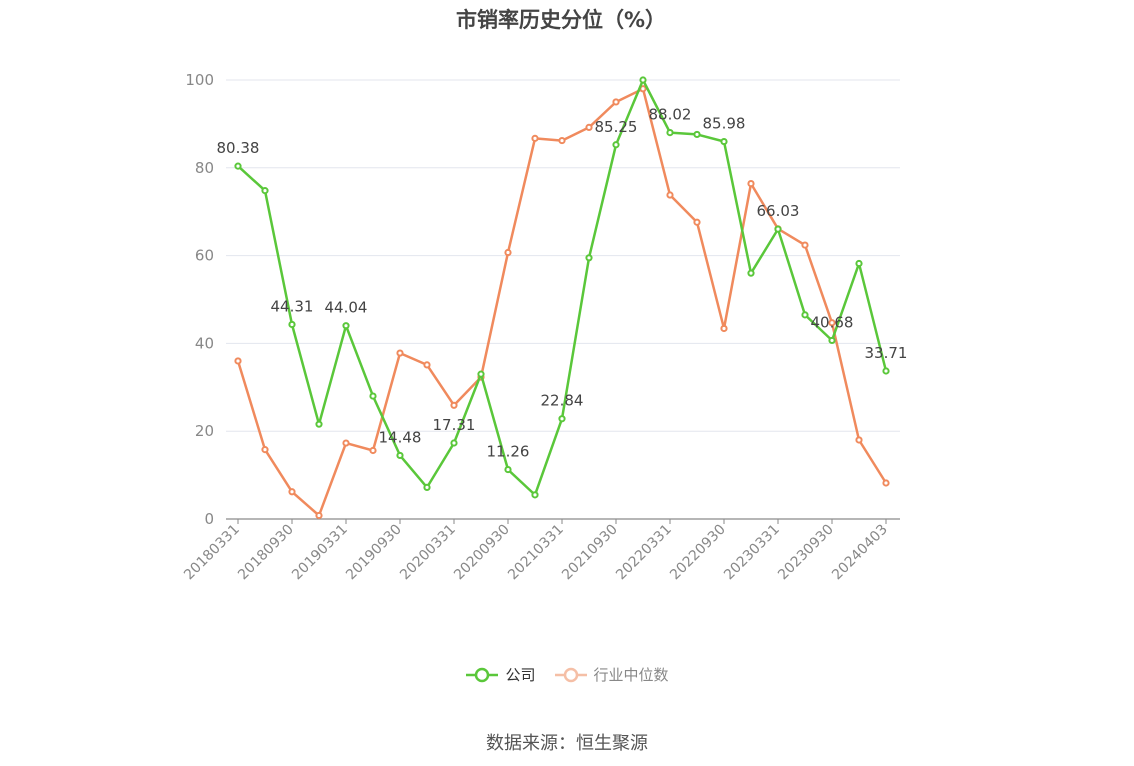 This screenshot has height=766, width=1134. I want to click on data-label: 17.31, so click(454, 425).